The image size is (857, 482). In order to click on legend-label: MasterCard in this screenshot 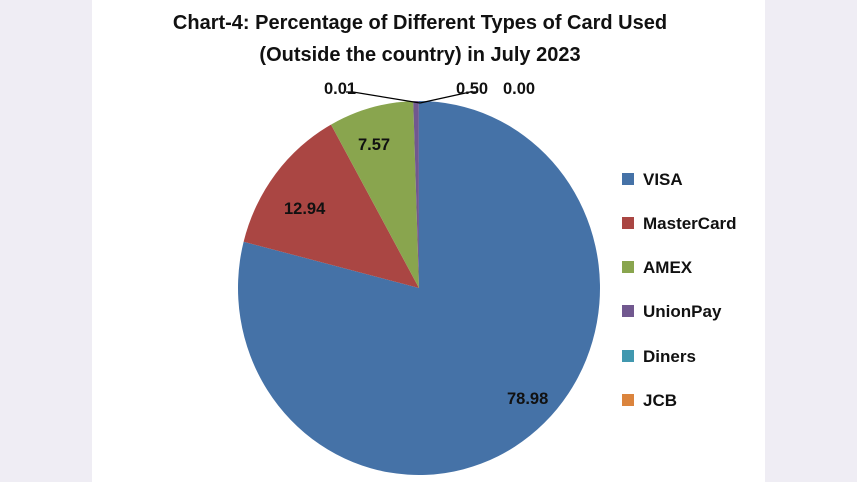, I will do `click(690, 223)`.